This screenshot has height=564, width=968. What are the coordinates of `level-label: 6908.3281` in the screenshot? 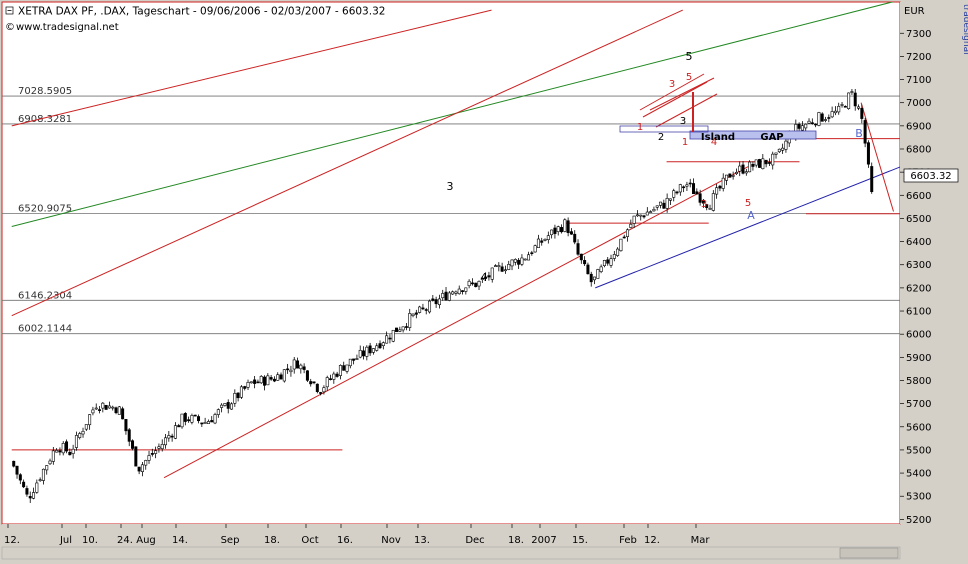 It's located at (45, 119).